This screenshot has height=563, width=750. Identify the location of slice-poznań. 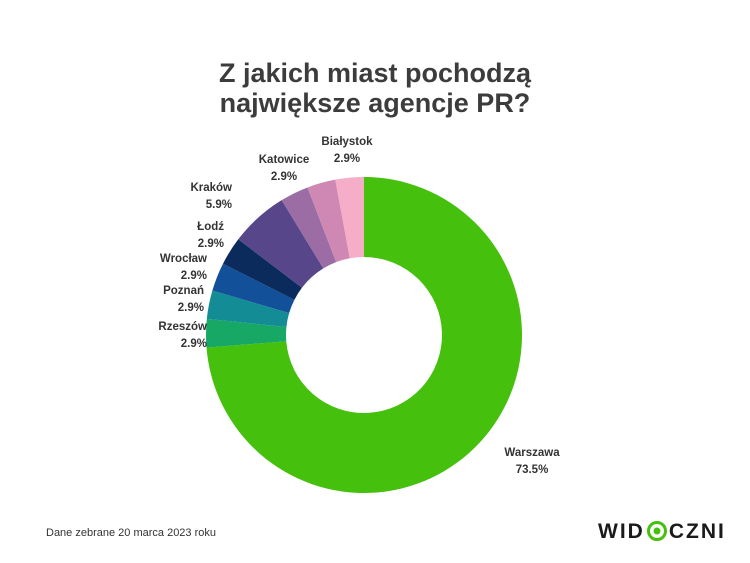
(248, 309).